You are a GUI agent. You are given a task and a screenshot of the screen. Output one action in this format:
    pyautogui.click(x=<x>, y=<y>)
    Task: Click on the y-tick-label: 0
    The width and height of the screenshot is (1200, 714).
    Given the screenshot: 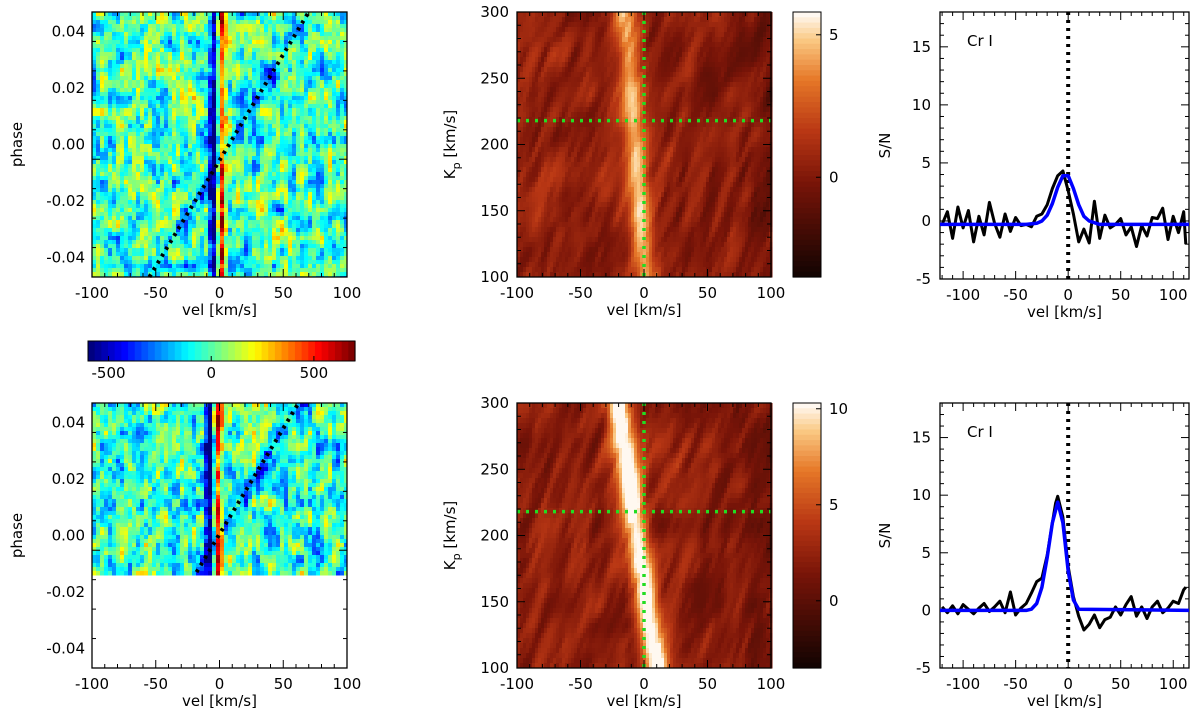 What is the action you would take?
    pyautogui.click(x=926, y=610)
    